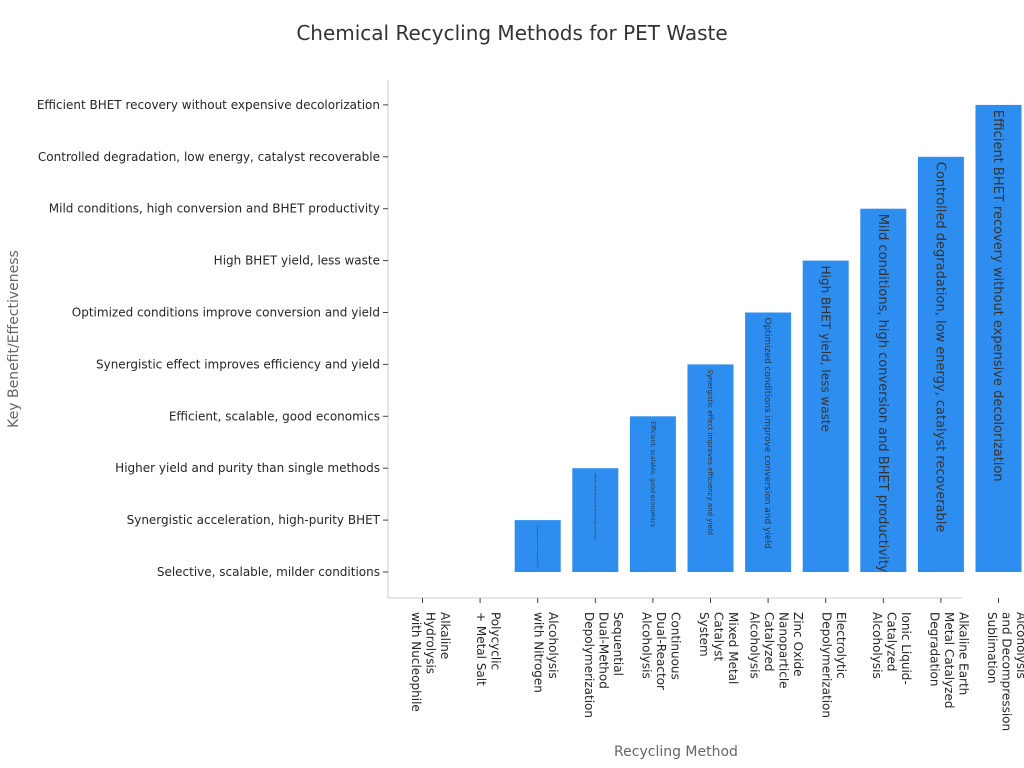 The width and height of the screenshot is (1024, 768). Describe the element at coordinates (652, 474) in the screenshot. I see `bar-data-label: Efficient, scalable, good economics` at that location.